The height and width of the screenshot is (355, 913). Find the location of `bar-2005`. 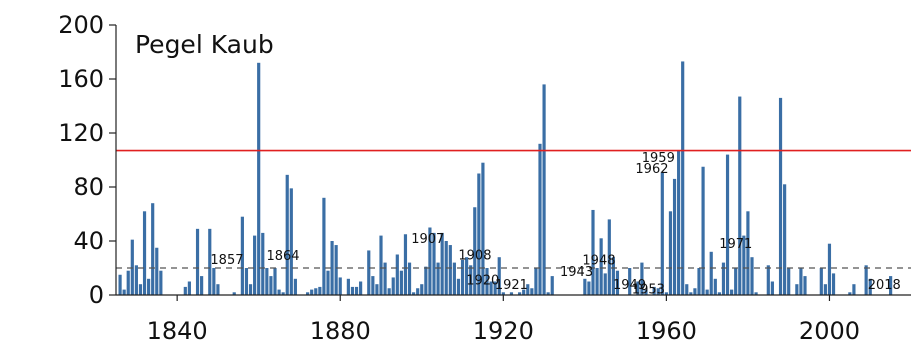

bar-2005 is located at coordinates (850, 293).